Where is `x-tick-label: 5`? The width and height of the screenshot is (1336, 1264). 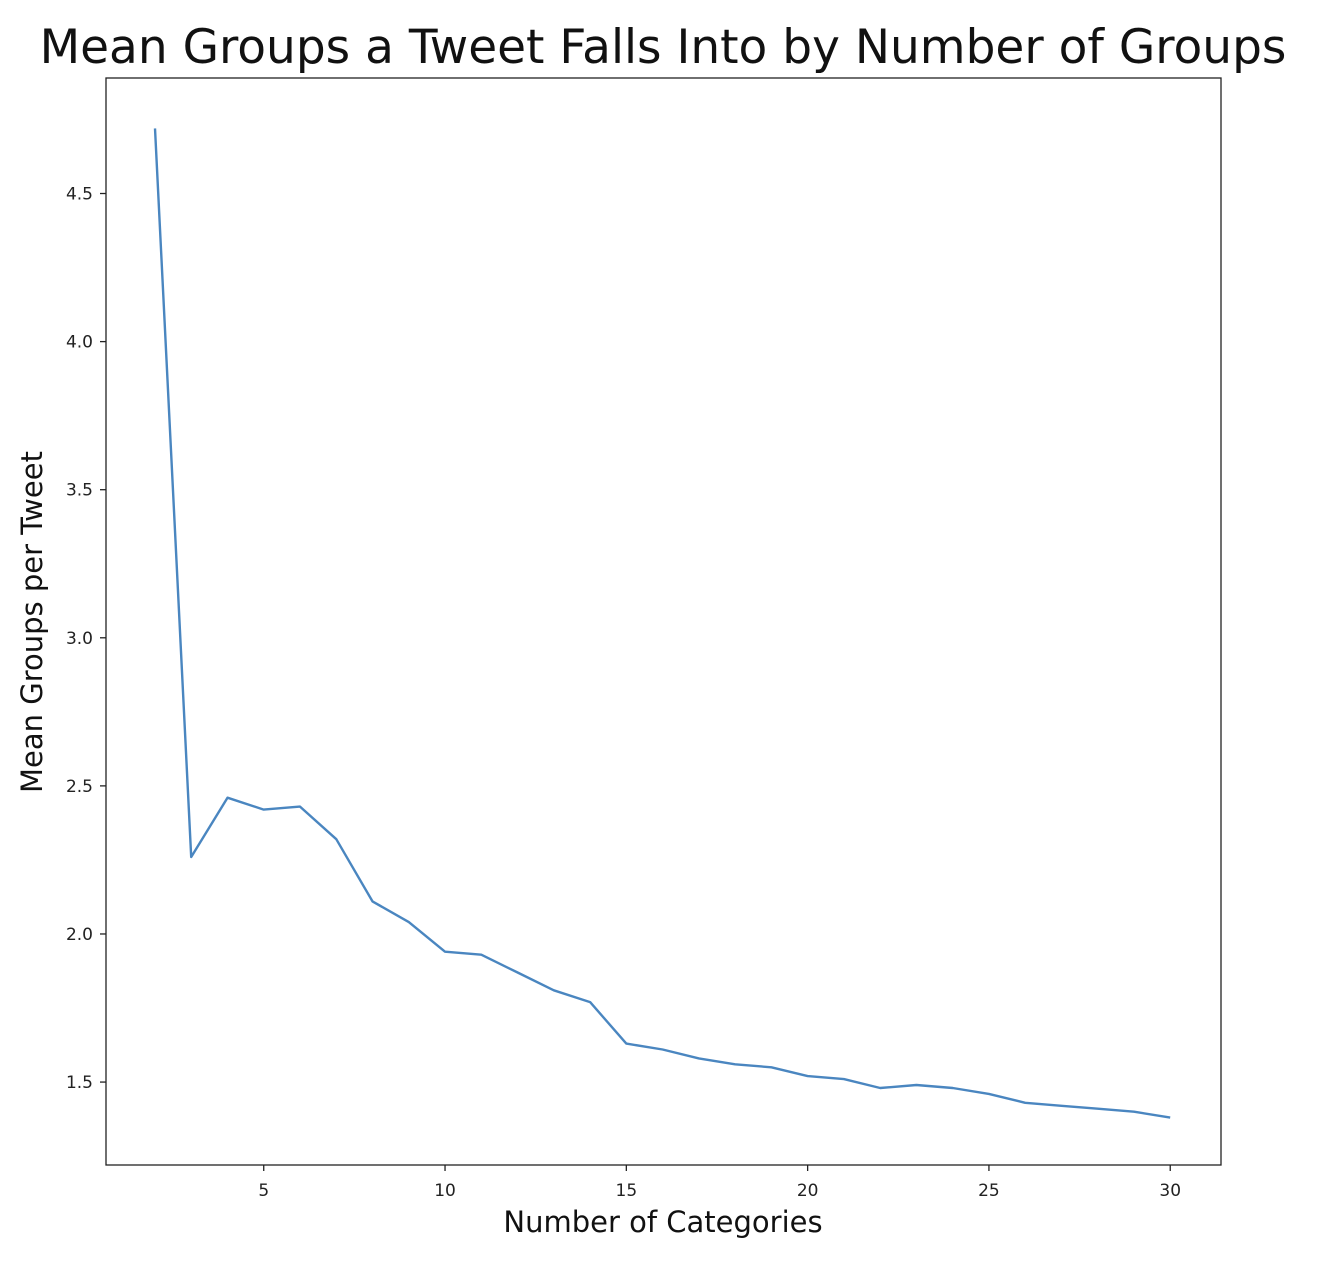 x-tick-label: 5 is located at coordinates (263, 1191).